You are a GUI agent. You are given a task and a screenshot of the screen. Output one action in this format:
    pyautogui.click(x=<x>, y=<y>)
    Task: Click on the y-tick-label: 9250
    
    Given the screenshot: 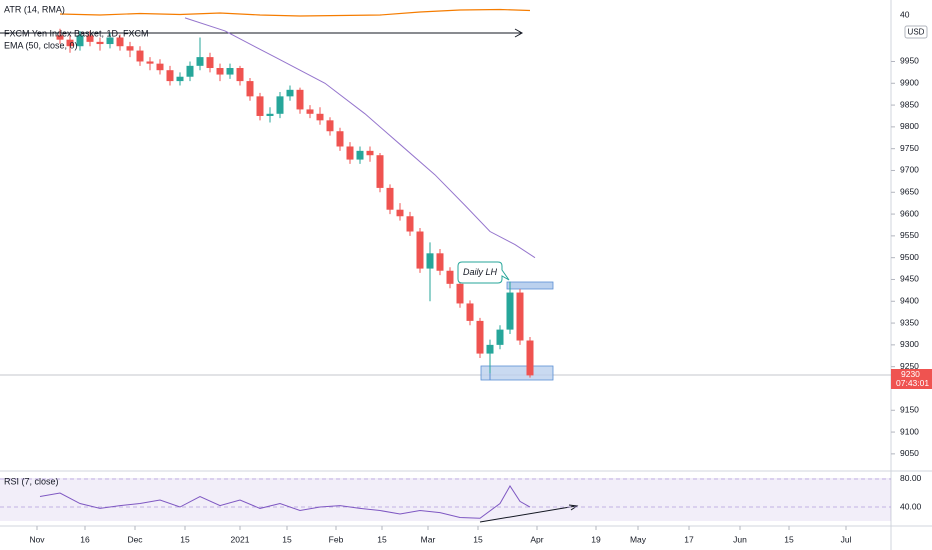 What is the action you would take?
    pyautogui.click(x=909, y=366)
    